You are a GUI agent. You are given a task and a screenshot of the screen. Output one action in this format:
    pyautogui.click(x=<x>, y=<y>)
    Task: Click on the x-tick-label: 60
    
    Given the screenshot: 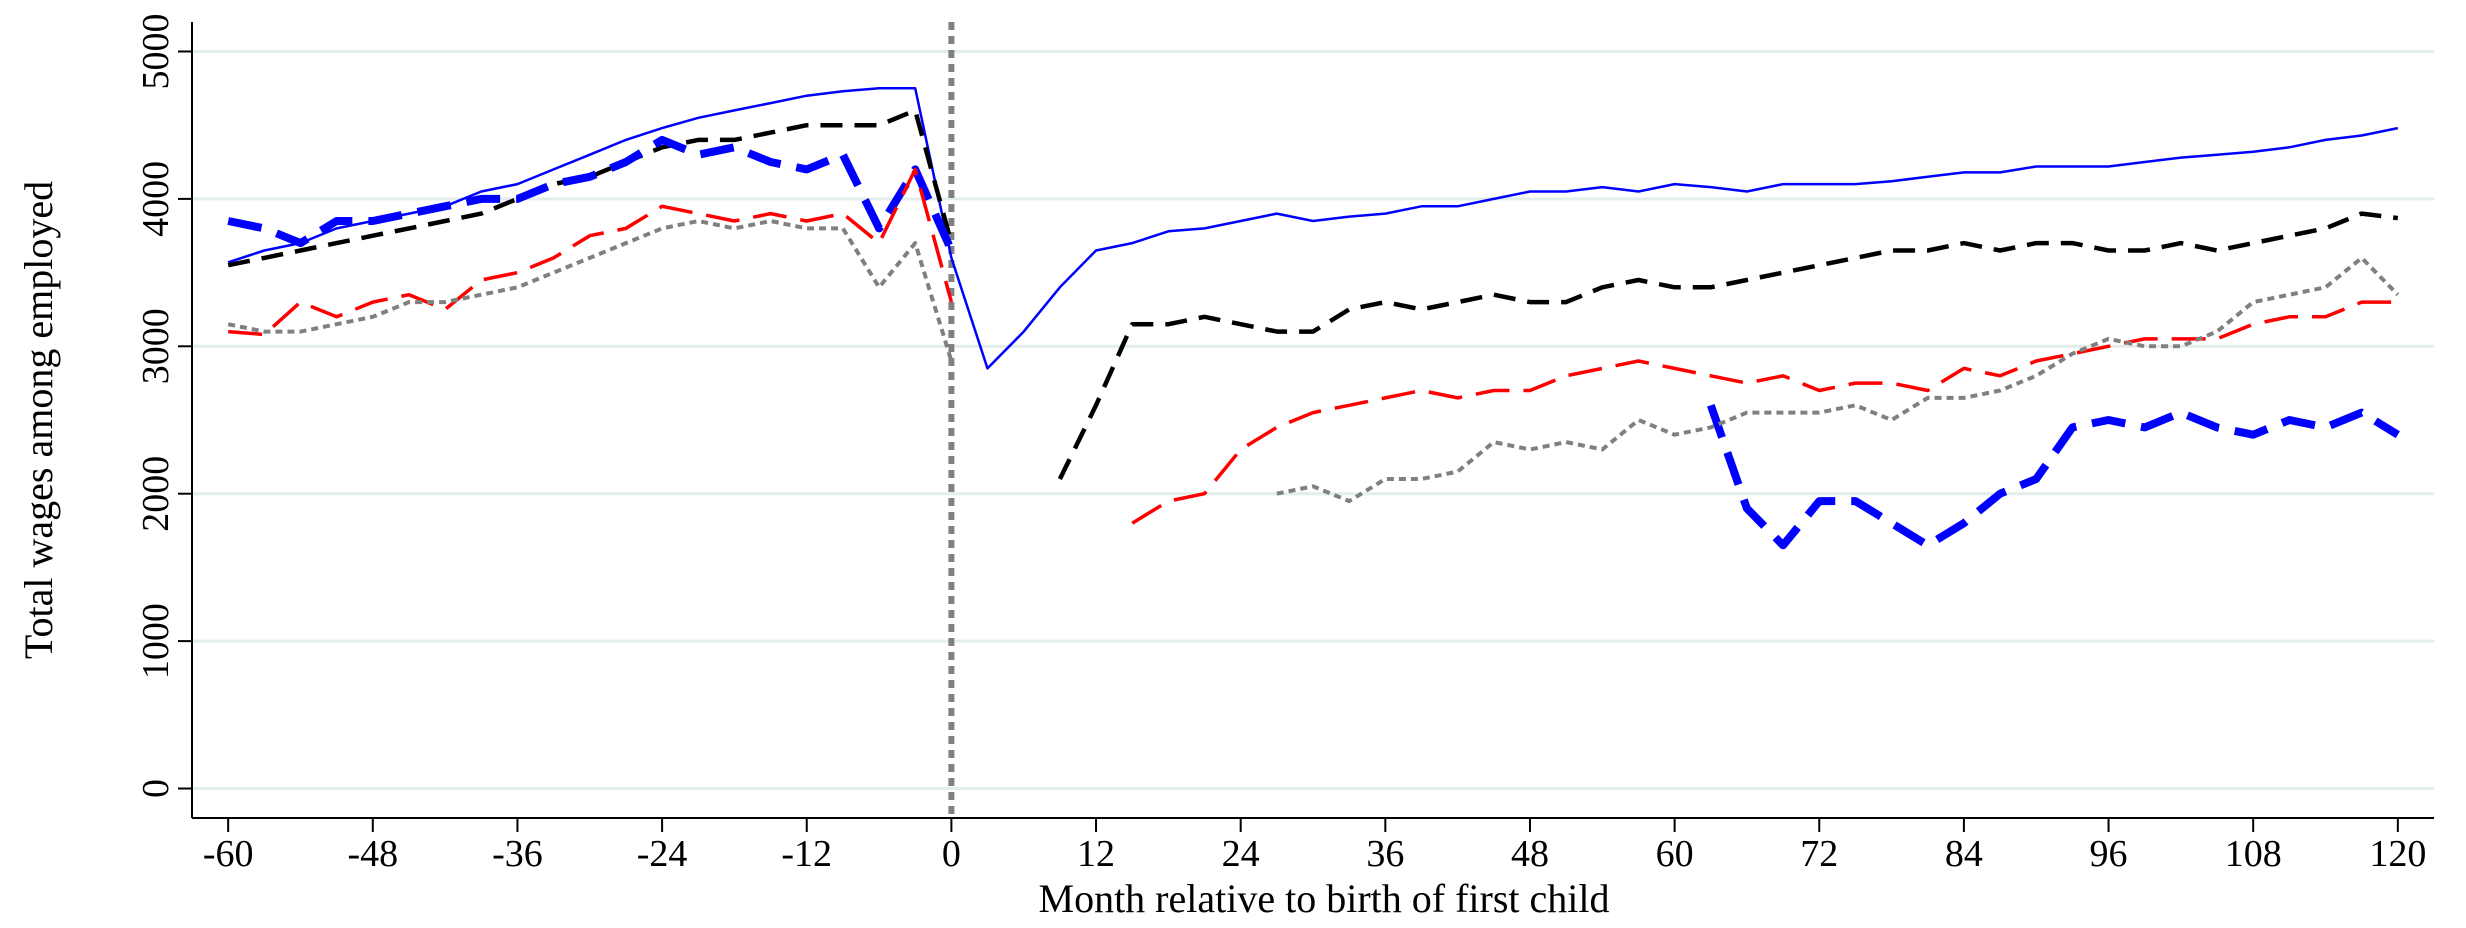 What is the action you would take?
    pyautogui.click(x=1675, y=854)
    